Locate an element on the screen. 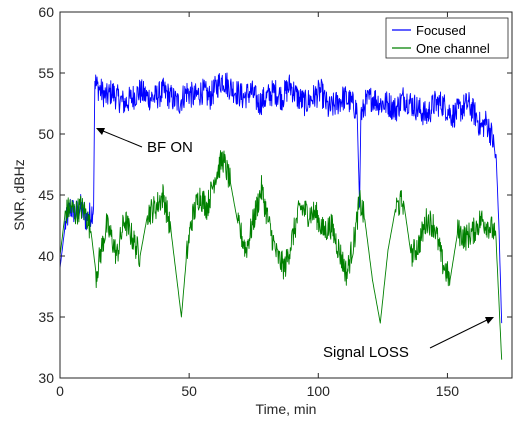  signal-loss-arrow-shaft is located at coordinates (458, 334).